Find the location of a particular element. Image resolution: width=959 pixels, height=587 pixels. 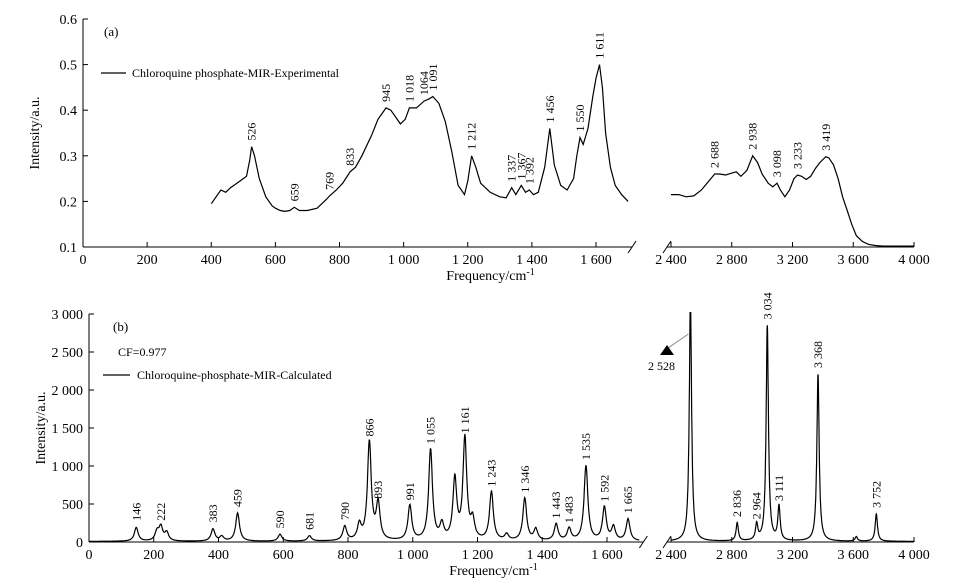

peak-label: 383 is located at coordinates (213, 513).